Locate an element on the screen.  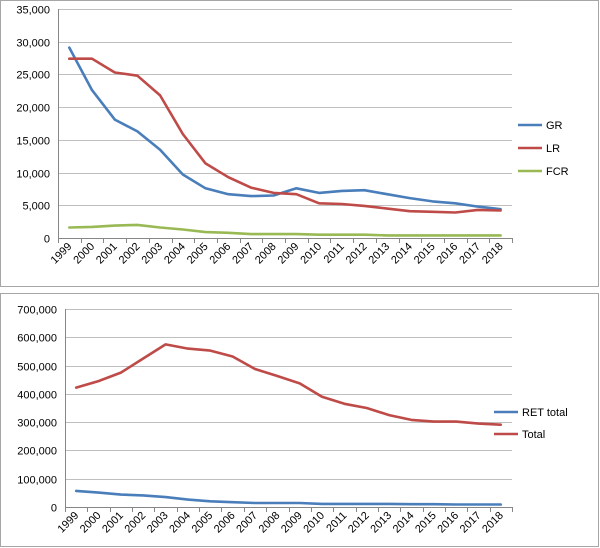
y-tick-label: 100,000 is located at coordinates (37, 481).